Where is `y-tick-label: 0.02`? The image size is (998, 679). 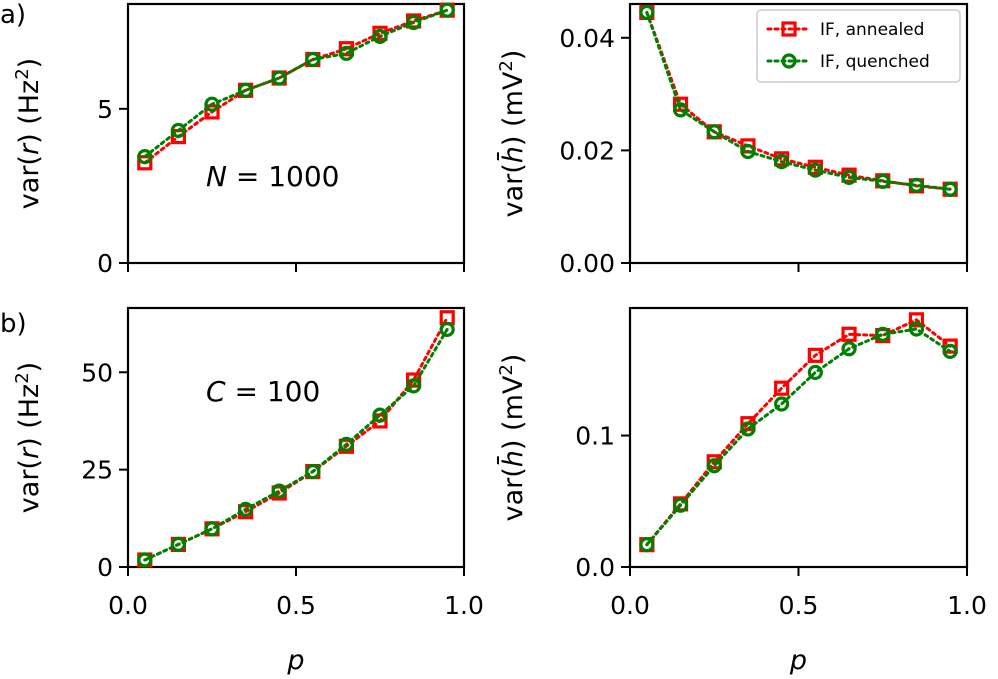
y-tick-label: 0.02 is located at coordinates (587, 150).